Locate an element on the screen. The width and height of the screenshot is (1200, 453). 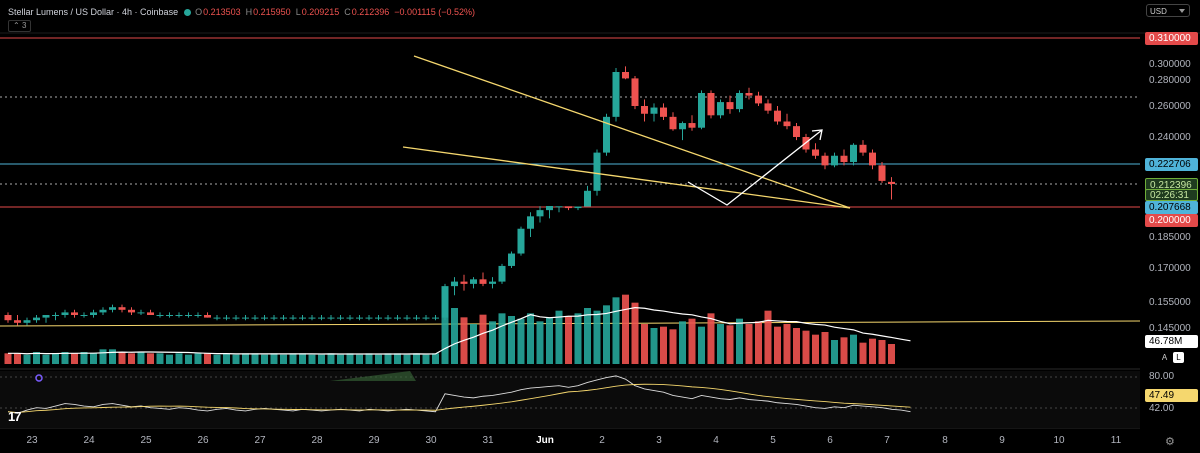
time-tick: 29 is located at coordinates (374, 440).